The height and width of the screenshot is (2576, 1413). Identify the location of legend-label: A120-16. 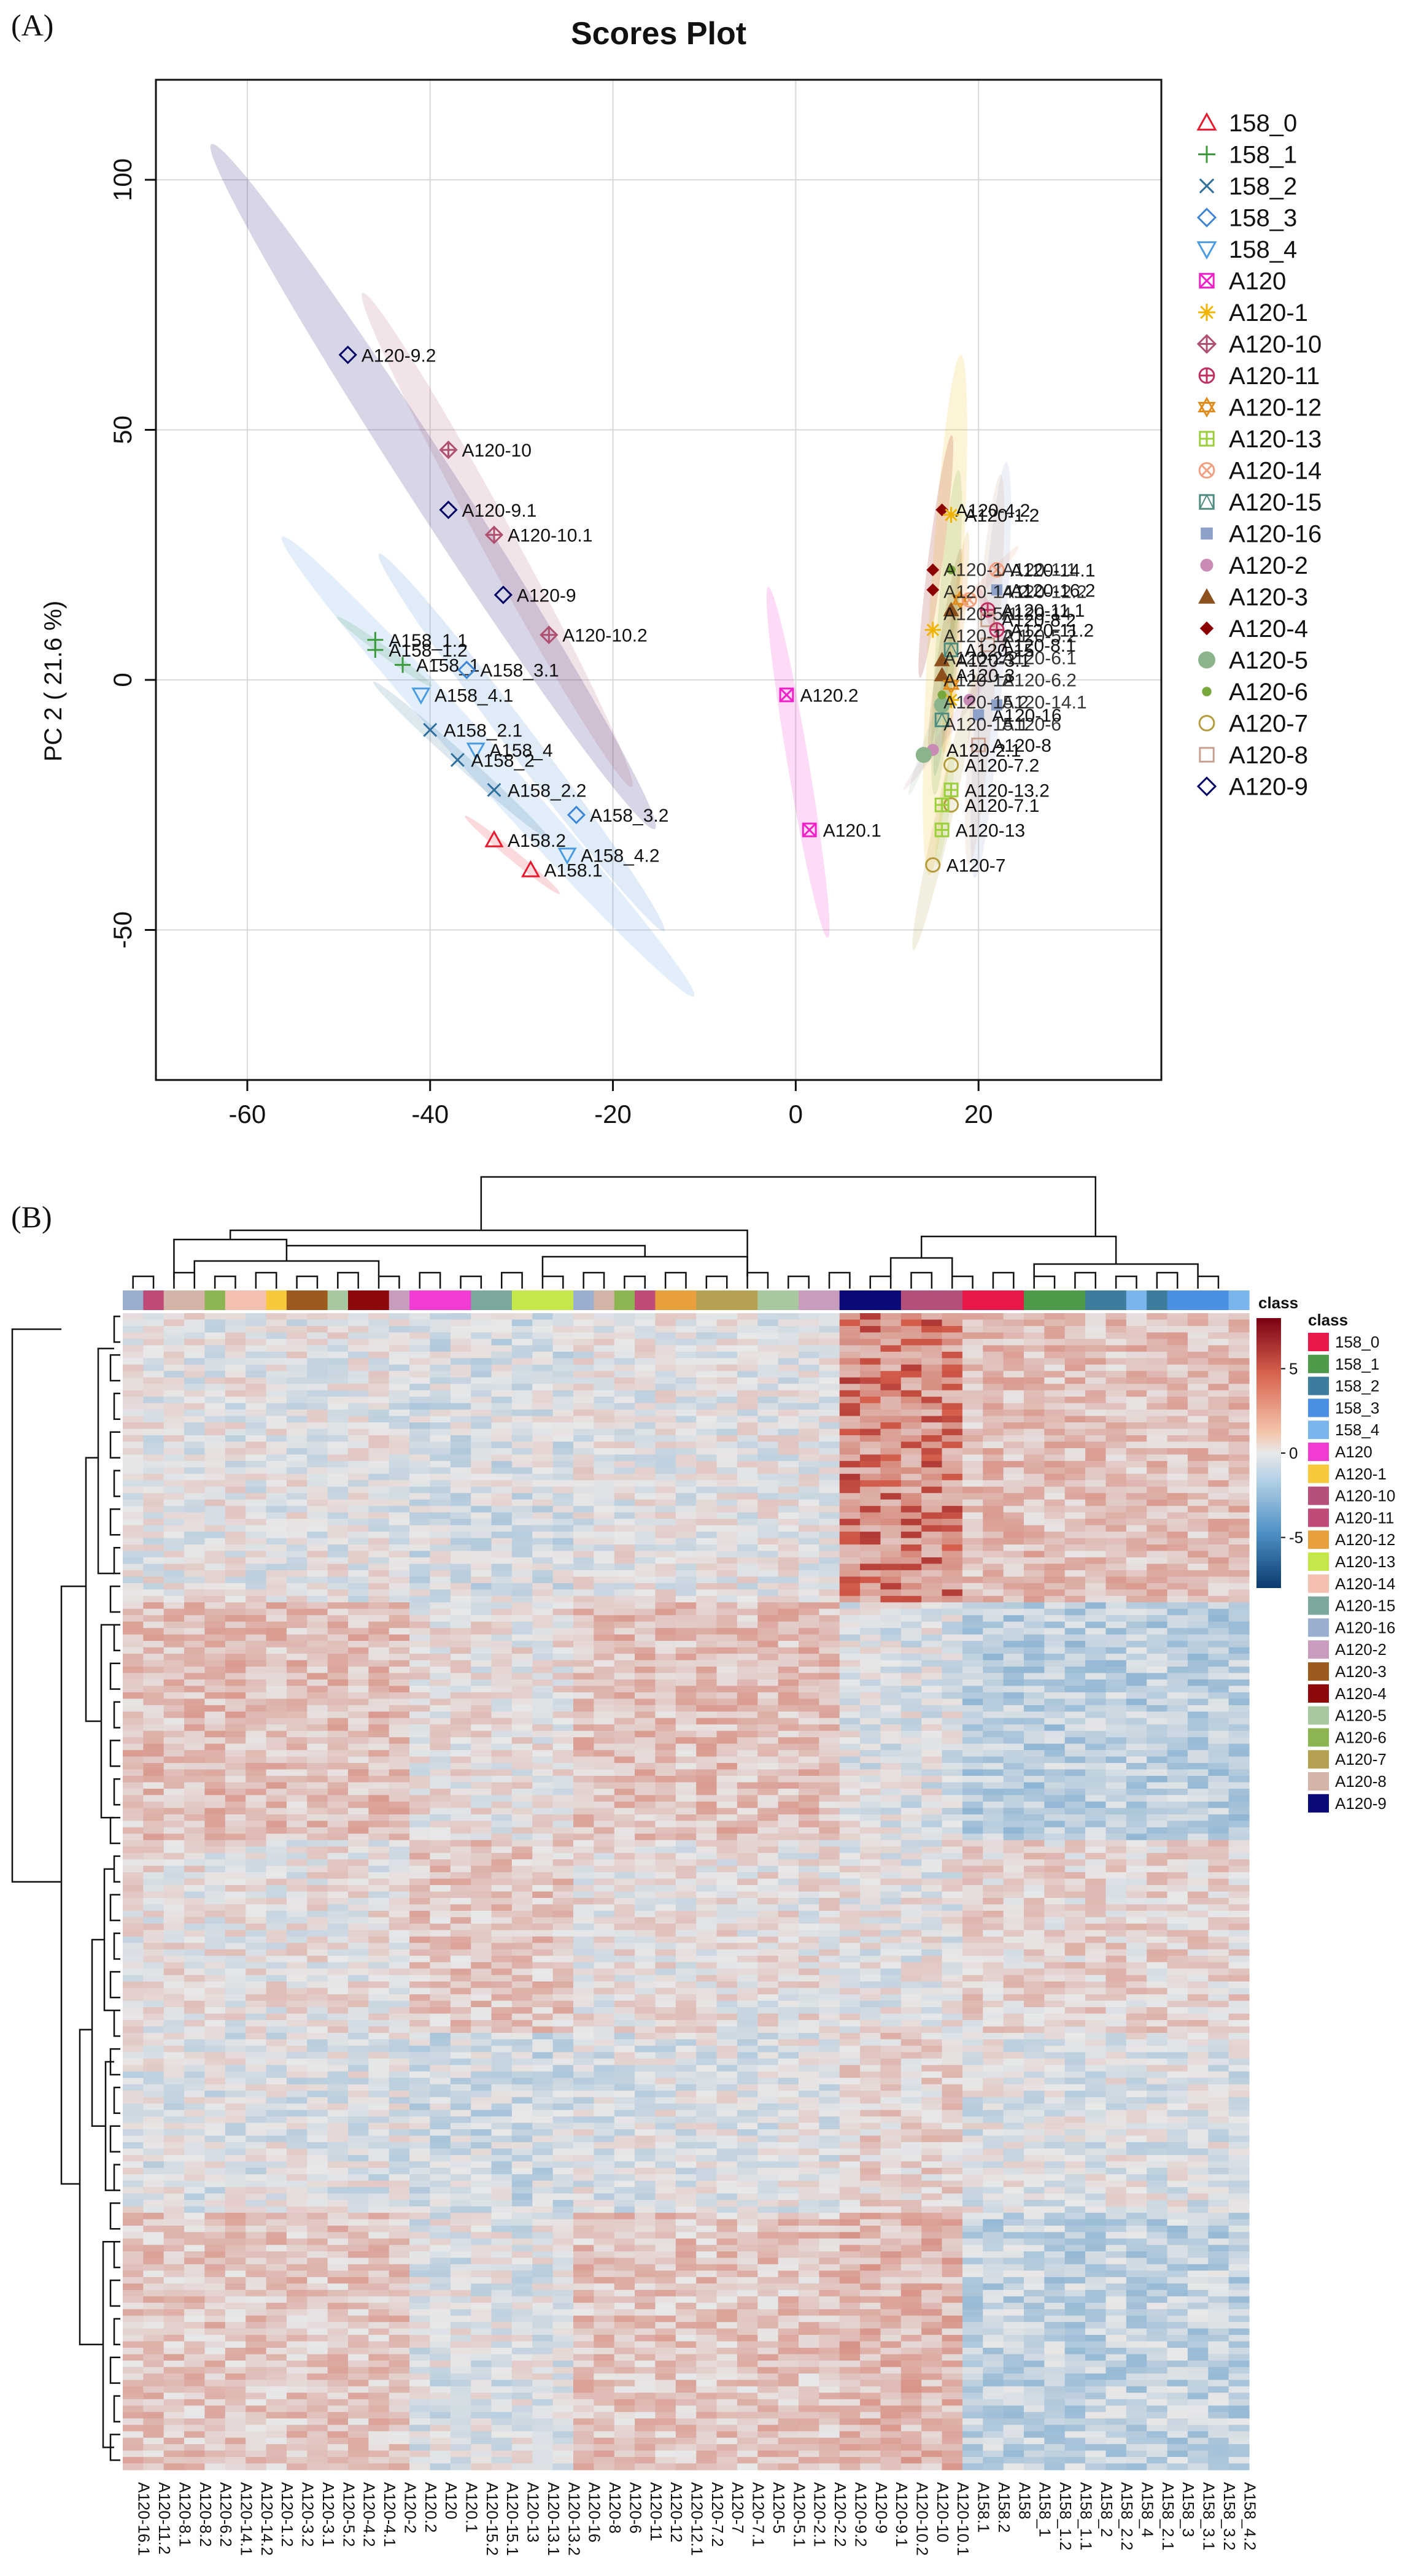
(1275, 534).